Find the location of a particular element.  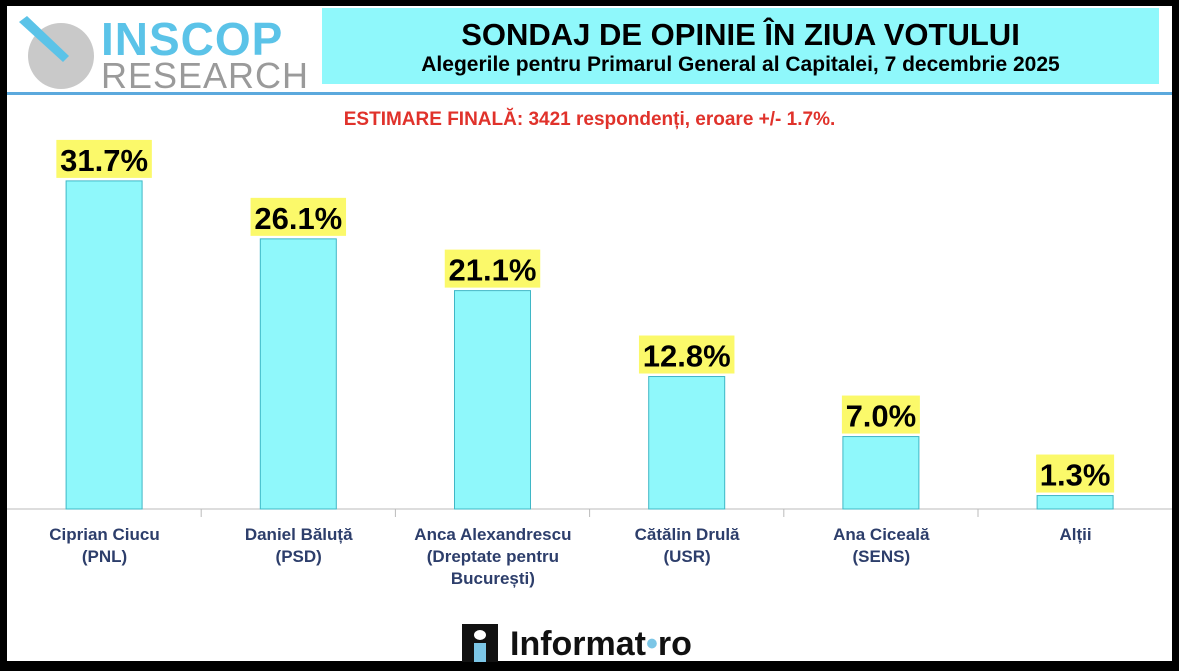

inscop-logo: INSCOP RESEARCH is located at coordinates (167, 54).